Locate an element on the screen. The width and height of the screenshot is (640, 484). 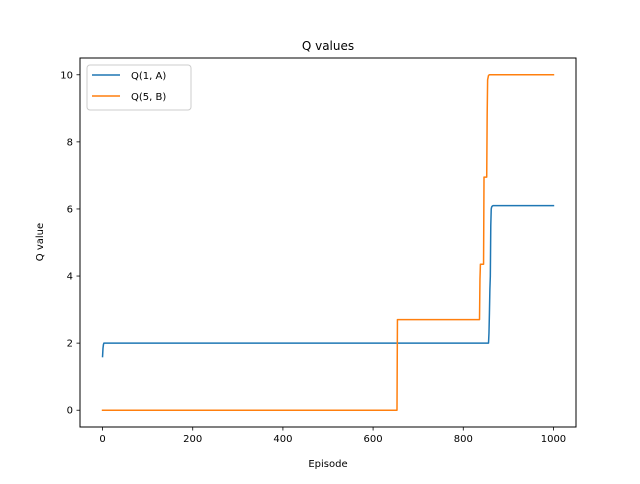
legend: Q(1, A) Q(5, B) is located at coordinates (139, 87).